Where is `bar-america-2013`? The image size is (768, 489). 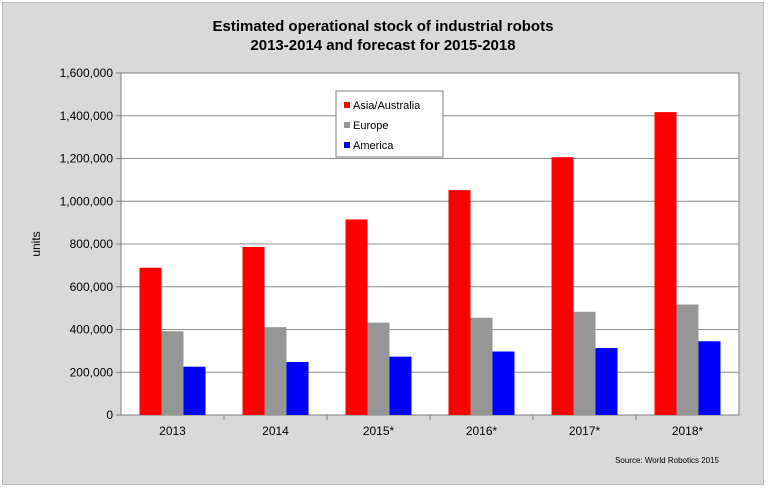 bar-america-2013 is located at coordinates (194, 390).